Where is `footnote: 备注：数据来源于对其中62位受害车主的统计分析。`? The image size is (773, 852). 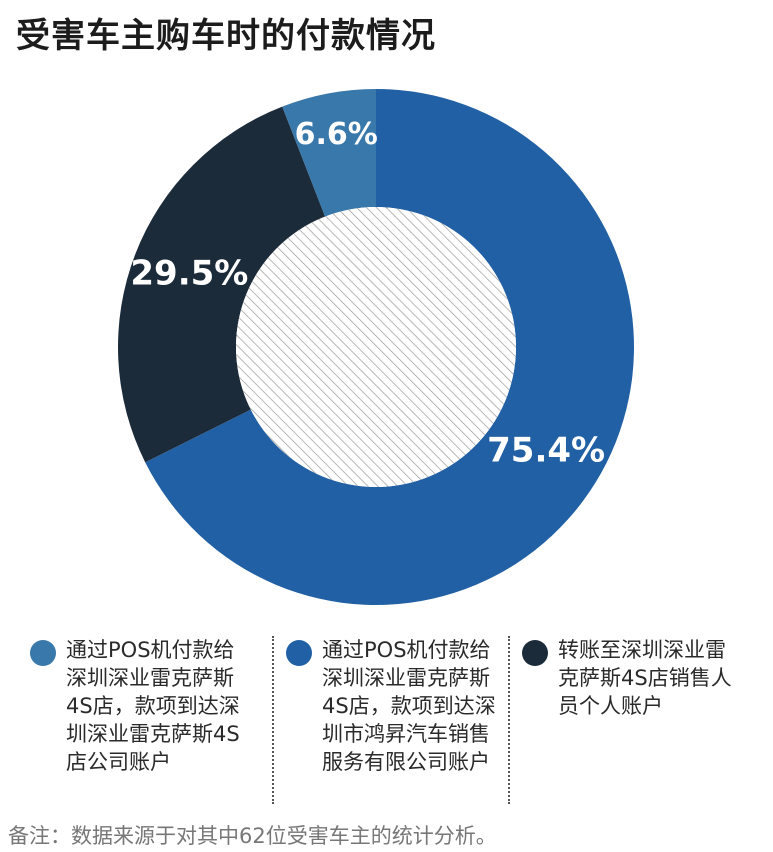
footnote: 备注：数据来源于对其中62位受害车主的统计分析。 is located at coordinates (252, 836).